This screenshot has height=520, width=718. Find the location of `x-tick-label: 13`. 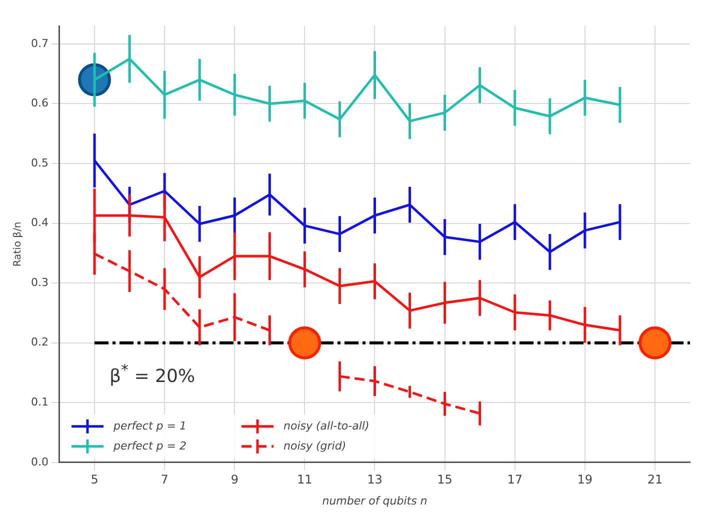

x-tick-label: 13 is located at coordinates (374, 479).